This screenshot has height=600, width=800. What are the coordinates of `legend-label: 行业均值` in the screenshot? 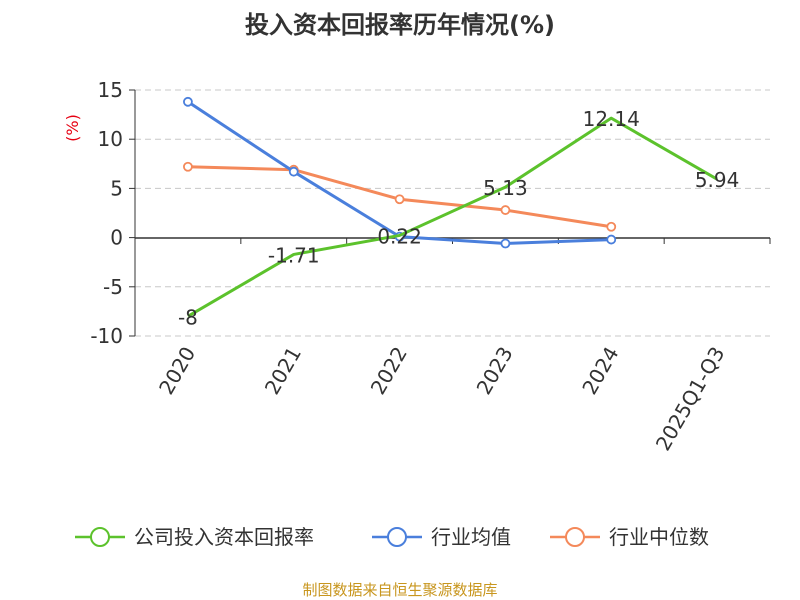 It's located at (471, 537).